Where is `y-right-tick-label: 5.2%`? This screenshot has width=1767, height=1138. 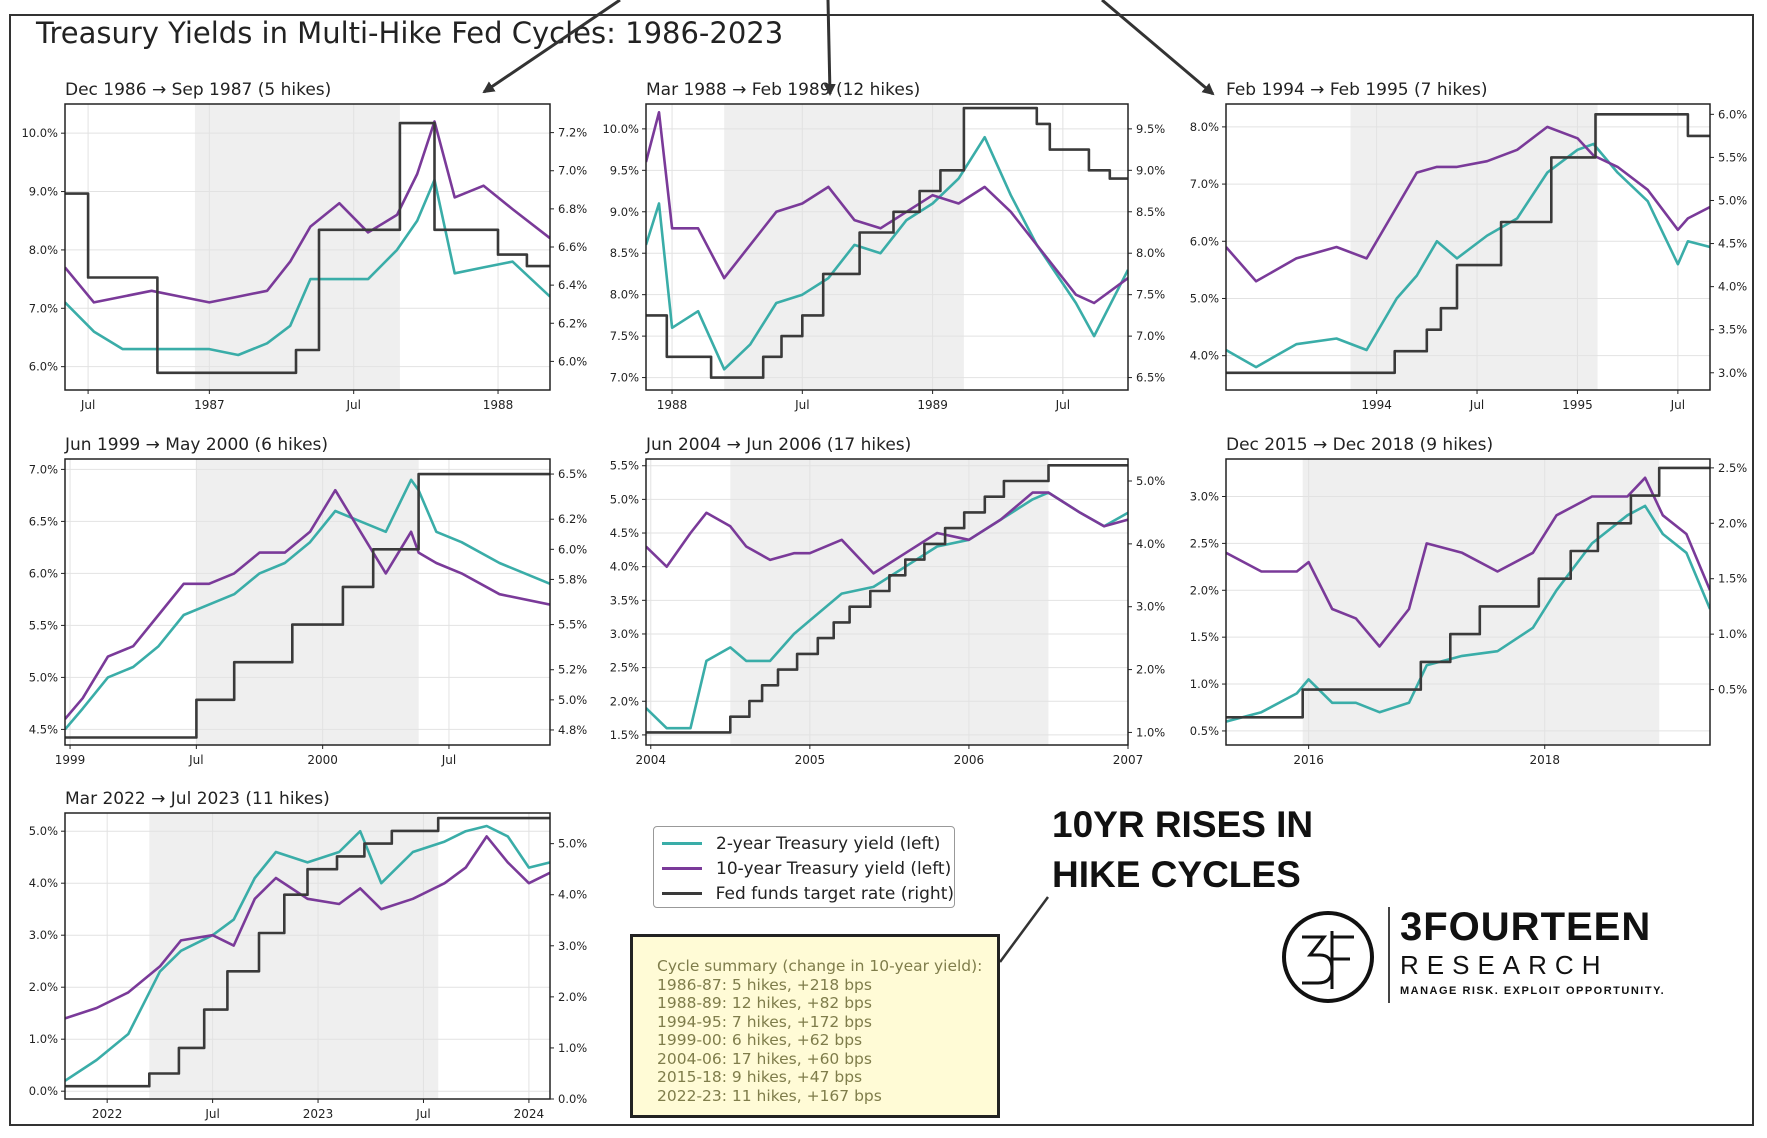
y-right-tick-label: 5.2% is located at coordinates (572, 670).